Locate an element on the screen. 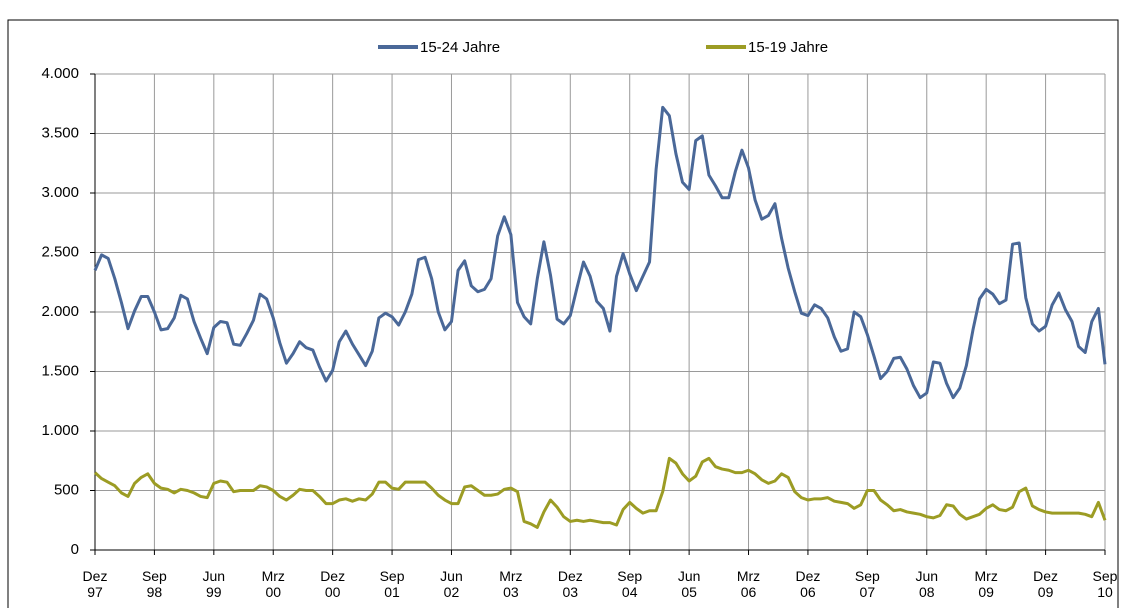 The image size is (1125, 608). y-tick-label: 2.500 is located at coordinates (60, 251).